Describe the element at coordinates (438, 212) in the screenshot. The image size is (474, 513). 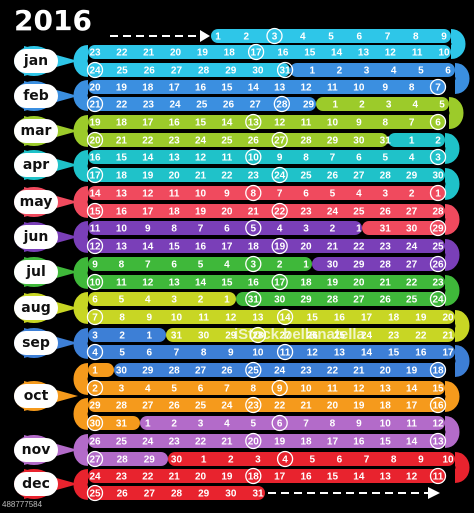
I see `day-number: 28` at that location.